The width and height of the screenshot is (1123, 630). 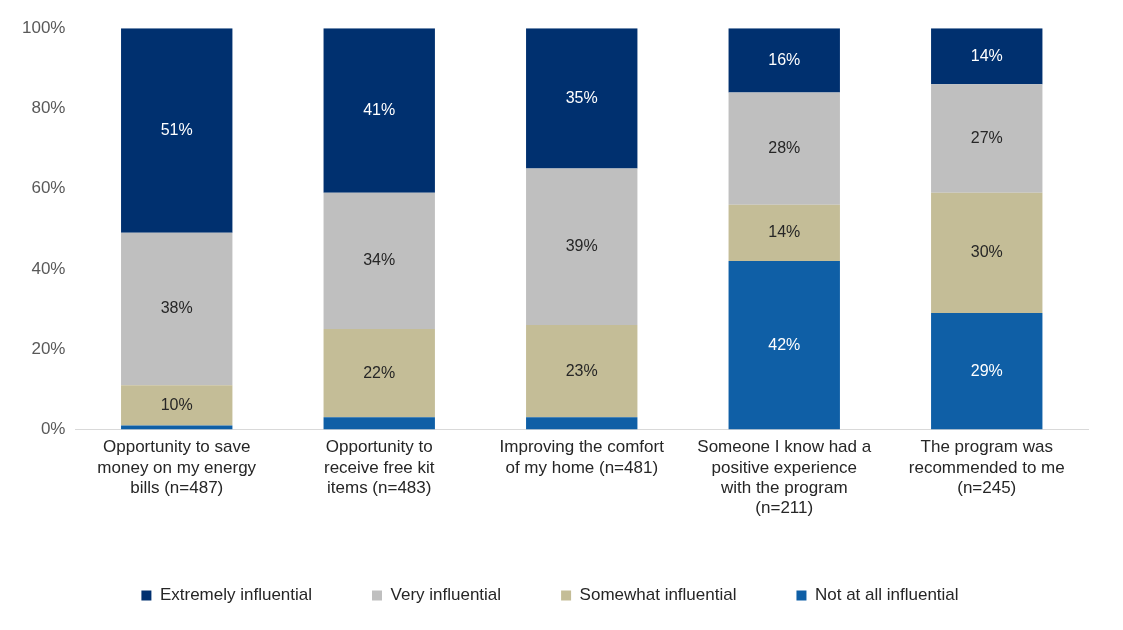 I want to click on x-tick-label: Improving the comfort of my home (n=481), so click(x=582, y=457).